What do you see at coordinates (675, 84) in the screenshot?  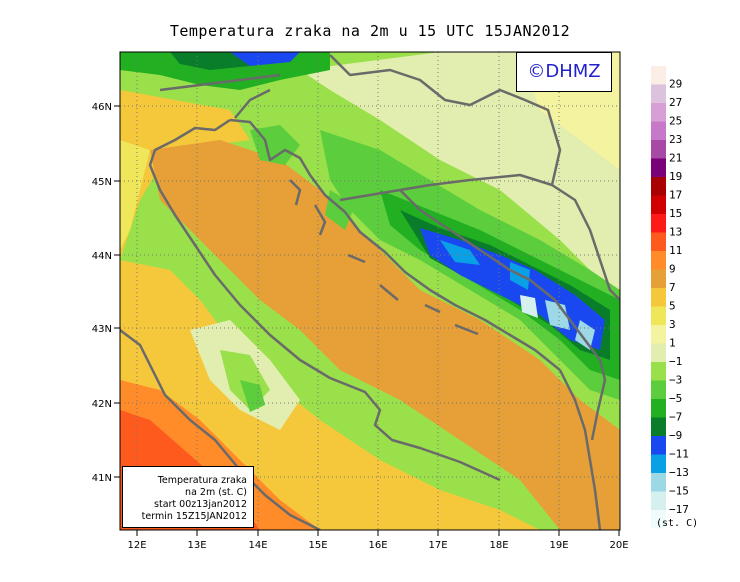 I see `legend-label: 29` at bounding box center [675, 84].